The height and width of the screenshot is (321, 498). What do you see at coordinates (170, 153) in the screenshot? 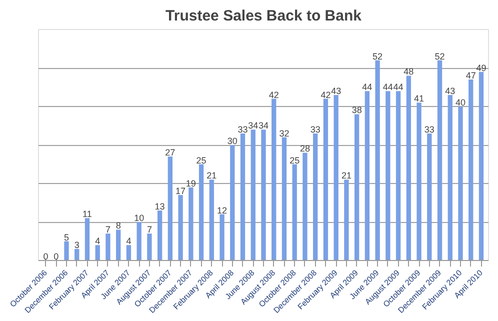
I see `data-label: 27` at bounding box center [170, 153].